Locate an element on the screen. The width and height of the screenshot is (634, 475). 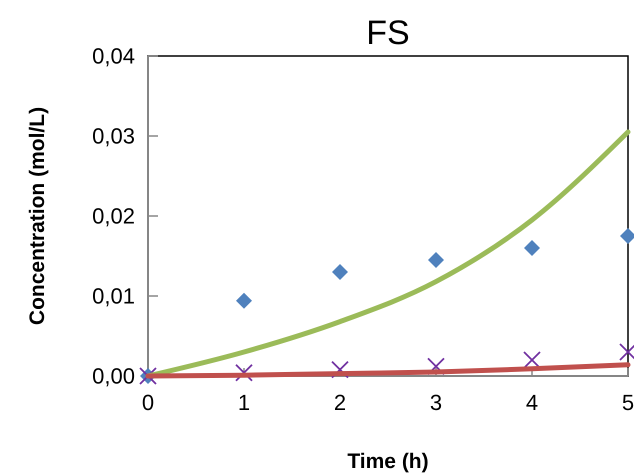
y-tick-label: 0,04 is located at coordinates (113, 56).